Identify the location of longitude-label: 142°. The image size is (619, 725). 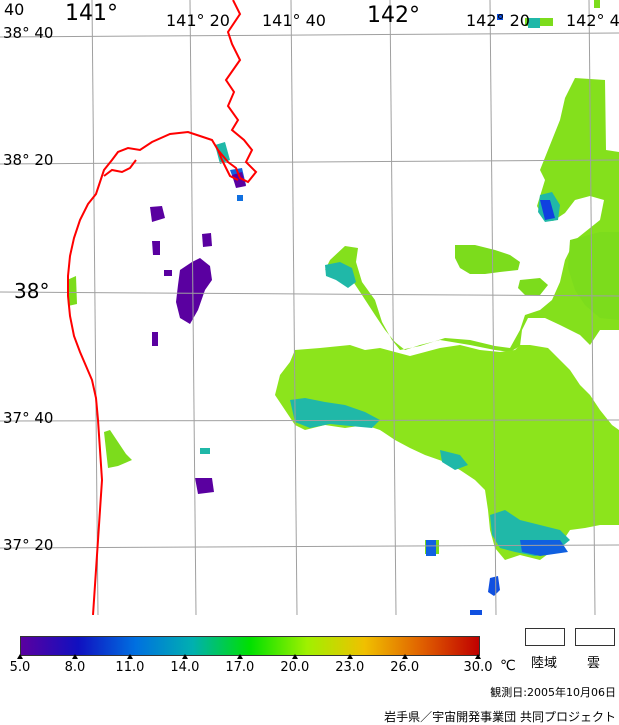
(393, 15).